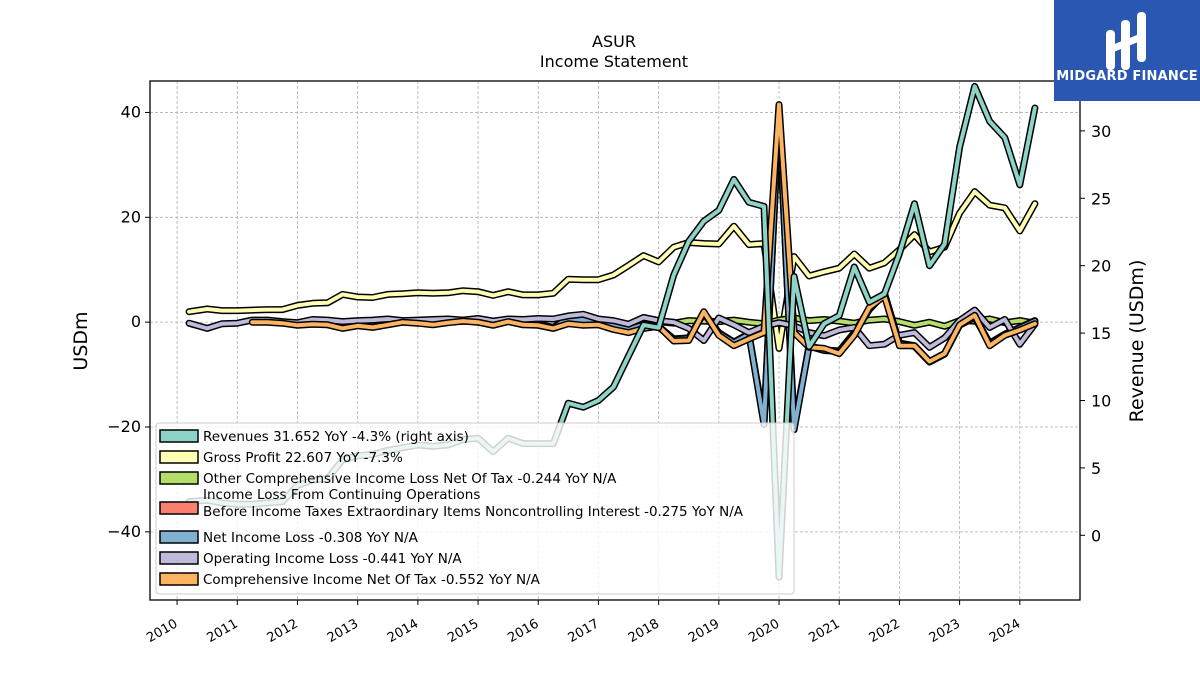 The image size is (1200, 675). Describe the element at coordinates (584, 631) in the screenshot. I see `x-tick-label: 2017` at that location.